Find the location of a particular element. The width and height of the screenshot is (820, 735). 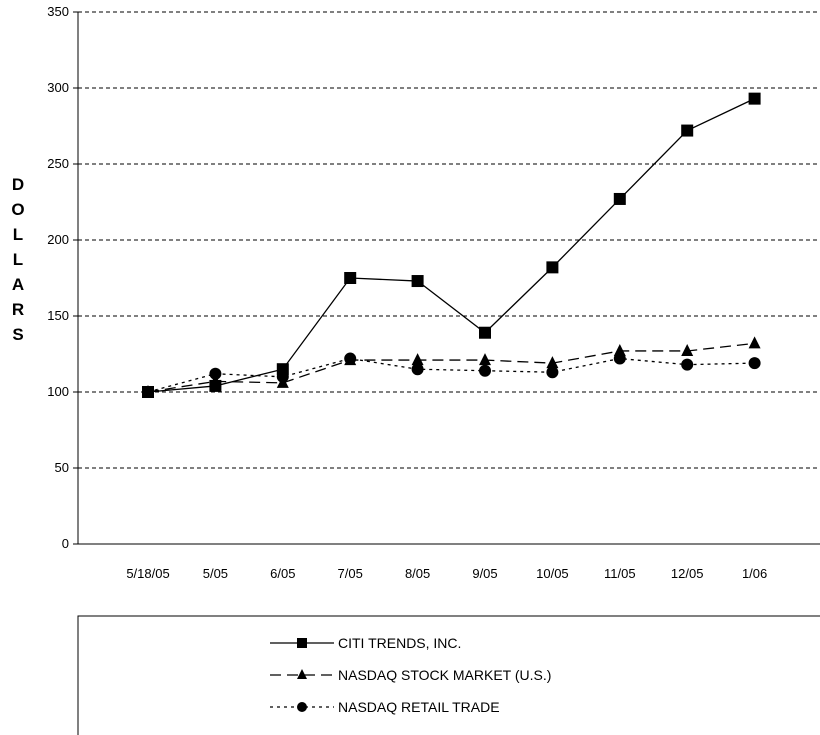

legend-label: NASDAQ STOCK MARKET (U.S.) is located at coordinates (444, 675).